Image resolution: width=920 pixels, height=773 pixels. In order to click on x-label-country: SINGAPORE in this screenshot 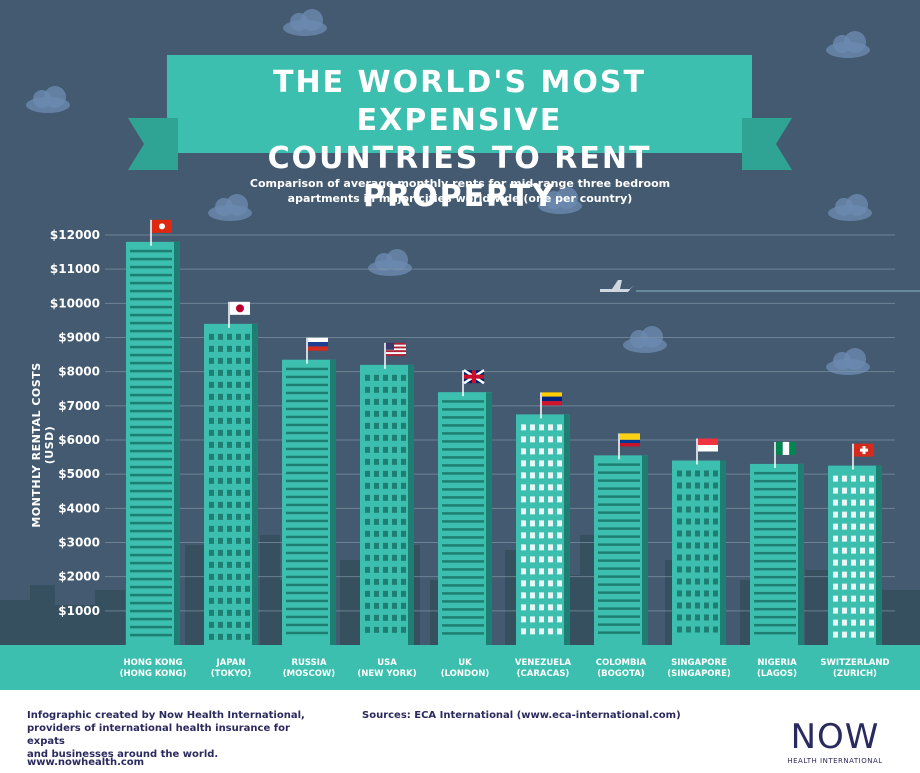, I will do `click(699, 663)`.